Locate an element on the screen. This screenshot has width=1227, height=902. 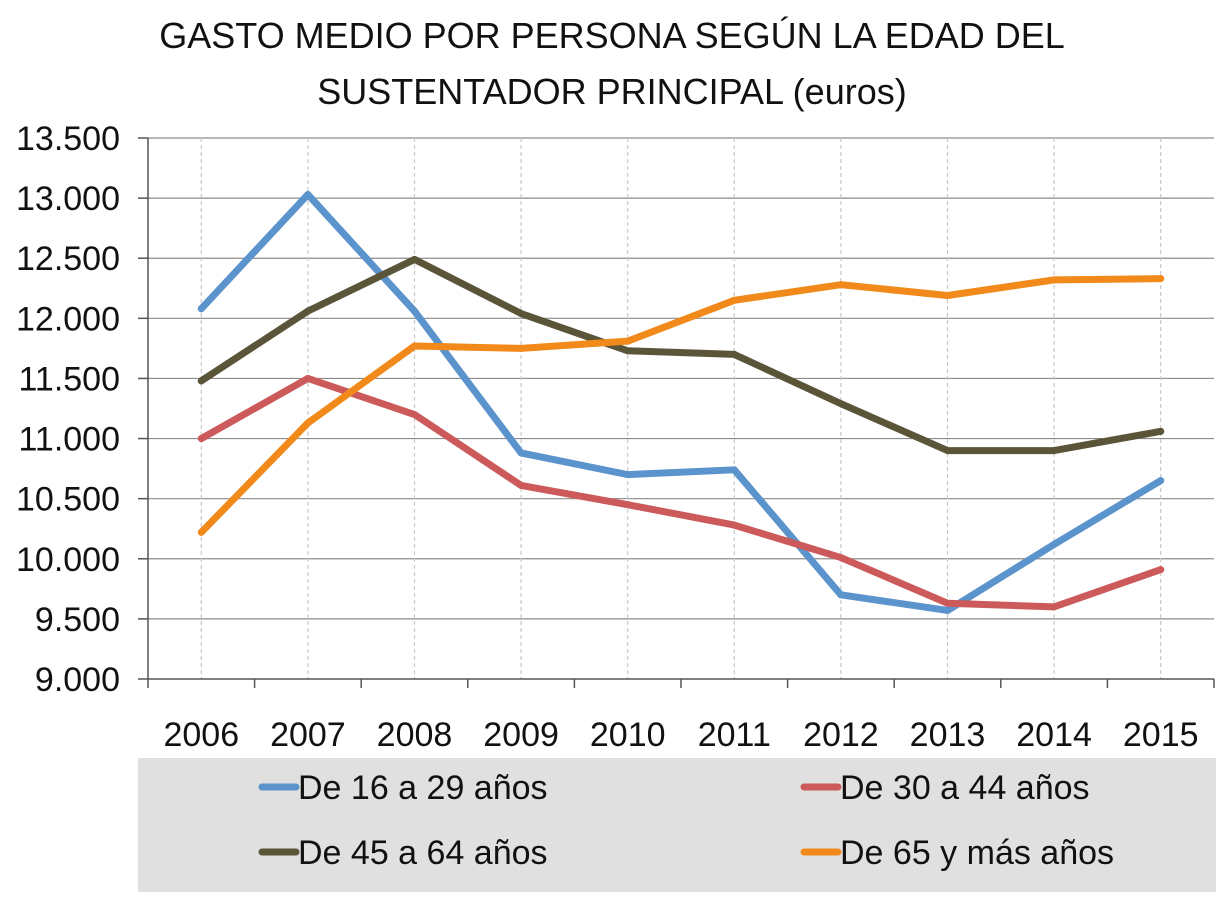
x-tick-label: 2011 is located at coordinates (734, 735).